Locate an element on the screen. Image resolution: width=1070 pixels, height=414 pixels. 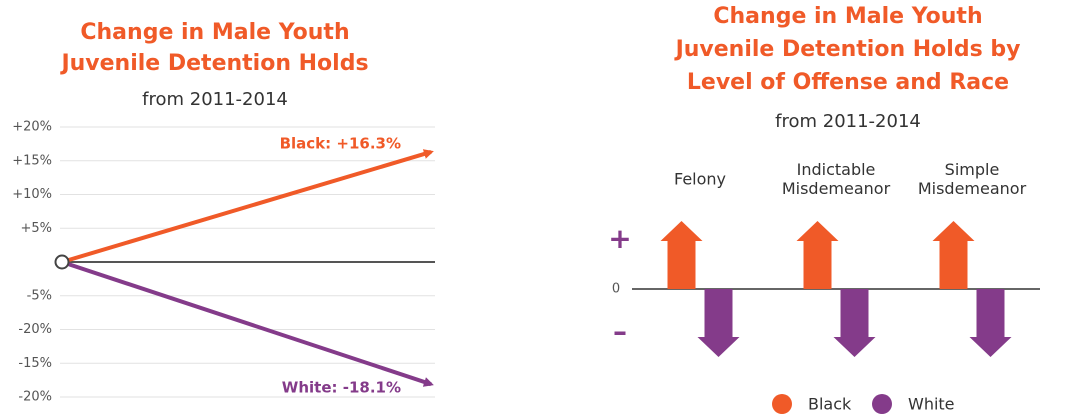
origin-point is located at coordinates (62, 262).